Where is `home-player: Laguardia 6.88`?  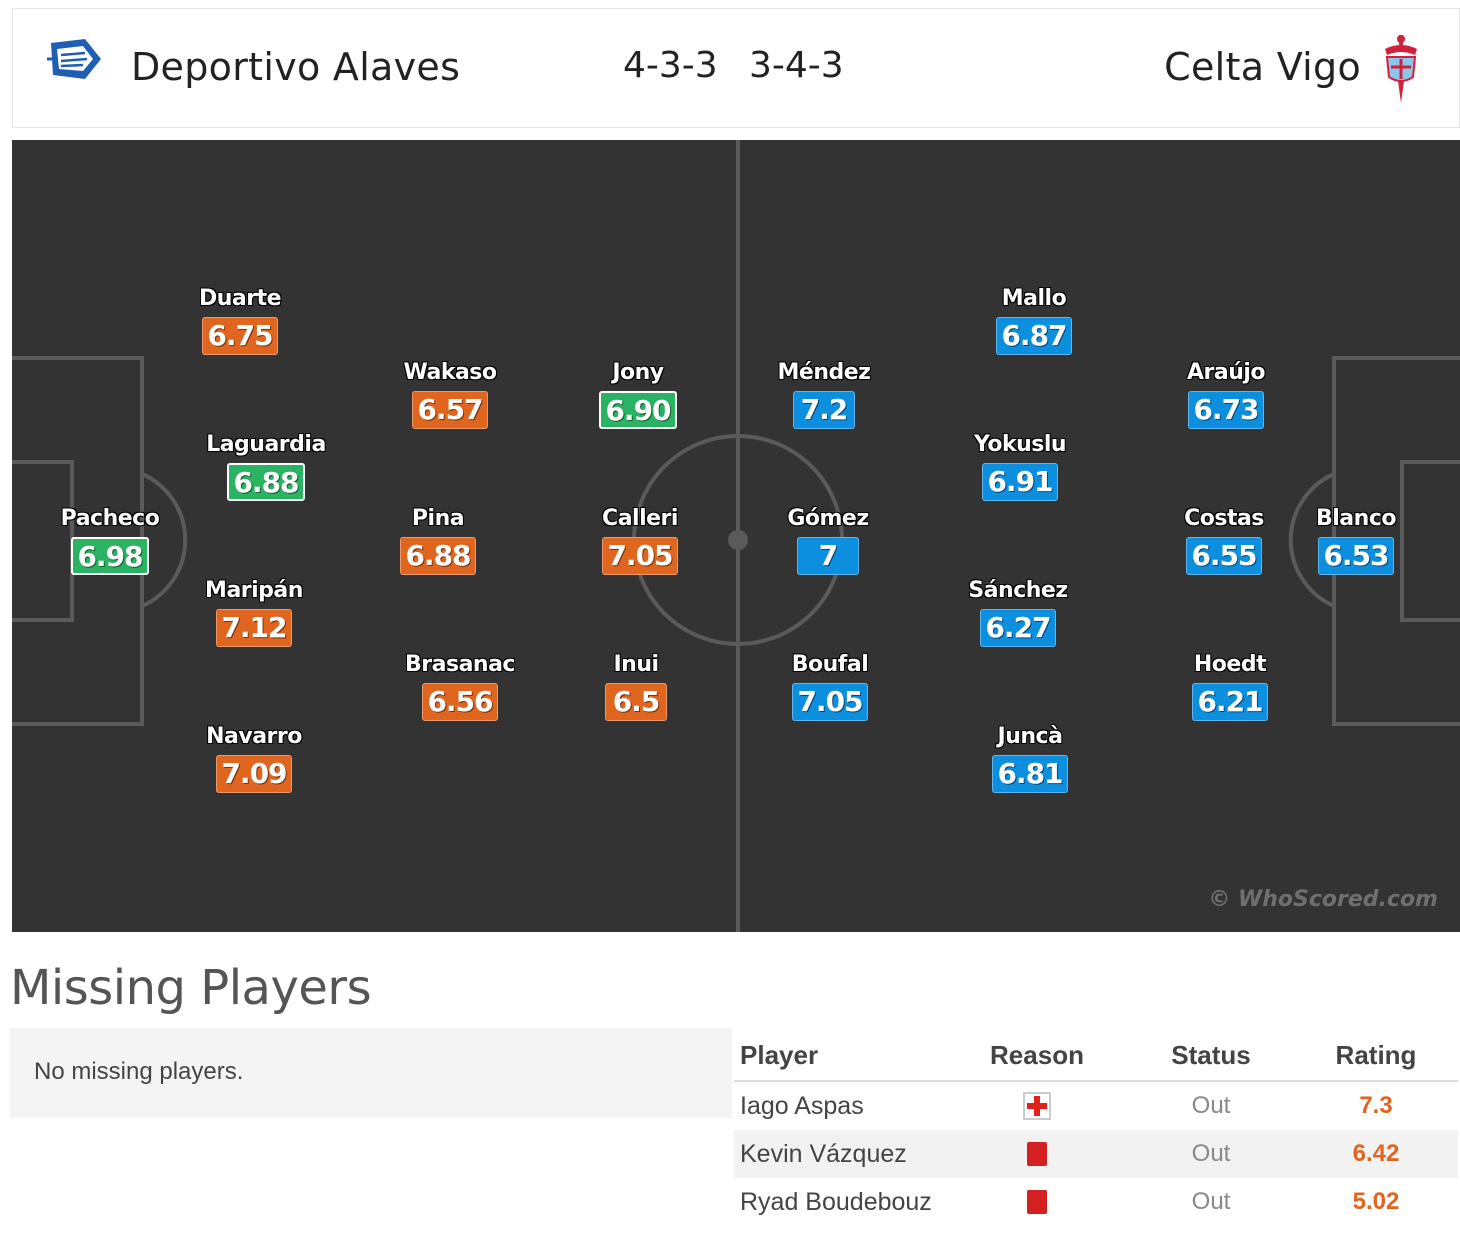
home-player: Laguardia 6.88 is located at coordinates (266, 466).